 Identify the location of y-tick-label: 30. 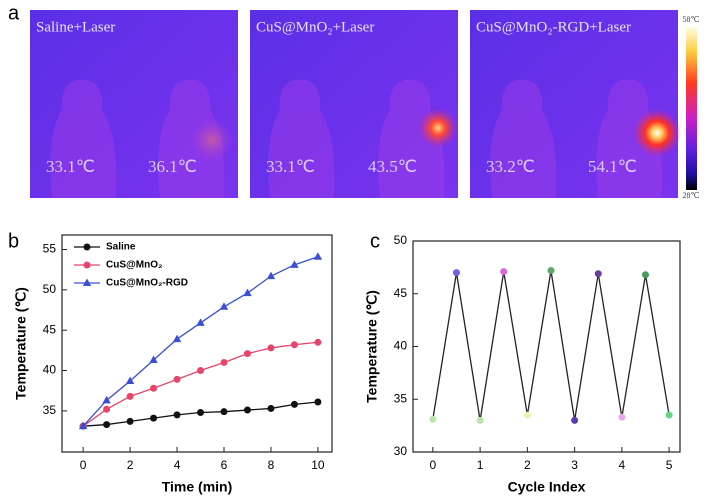
(401, 451).